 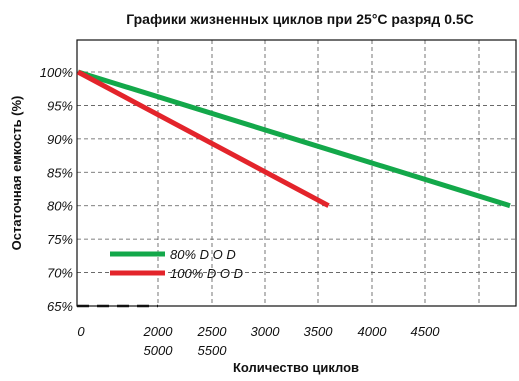 I want to click on y-tick-label: 100%, so click(x=56, y=72).